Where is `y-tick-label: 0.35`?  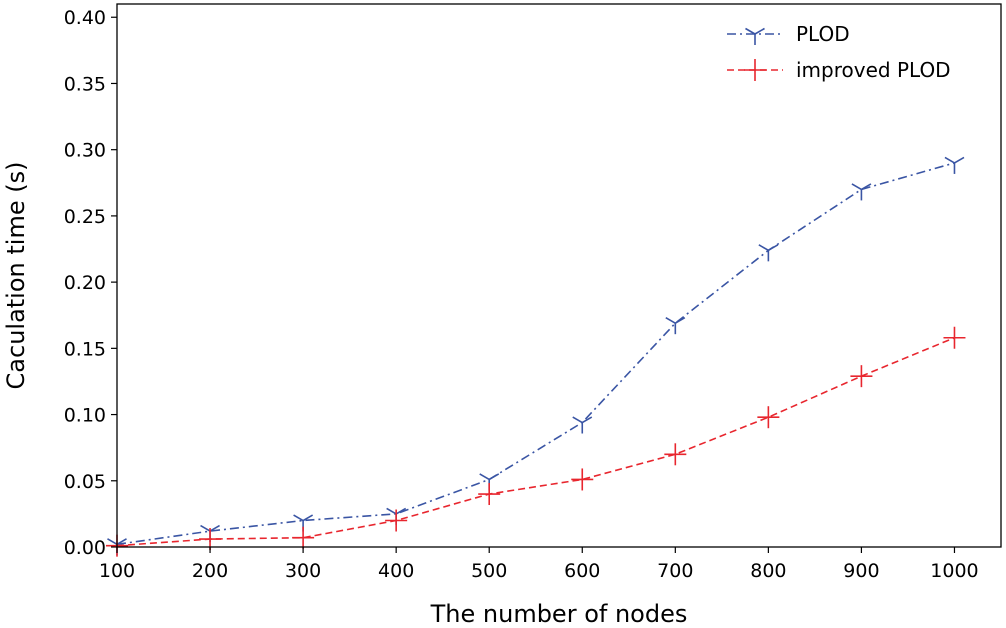 y-tick-label: 0.35 is located at coordinates (85, 84).